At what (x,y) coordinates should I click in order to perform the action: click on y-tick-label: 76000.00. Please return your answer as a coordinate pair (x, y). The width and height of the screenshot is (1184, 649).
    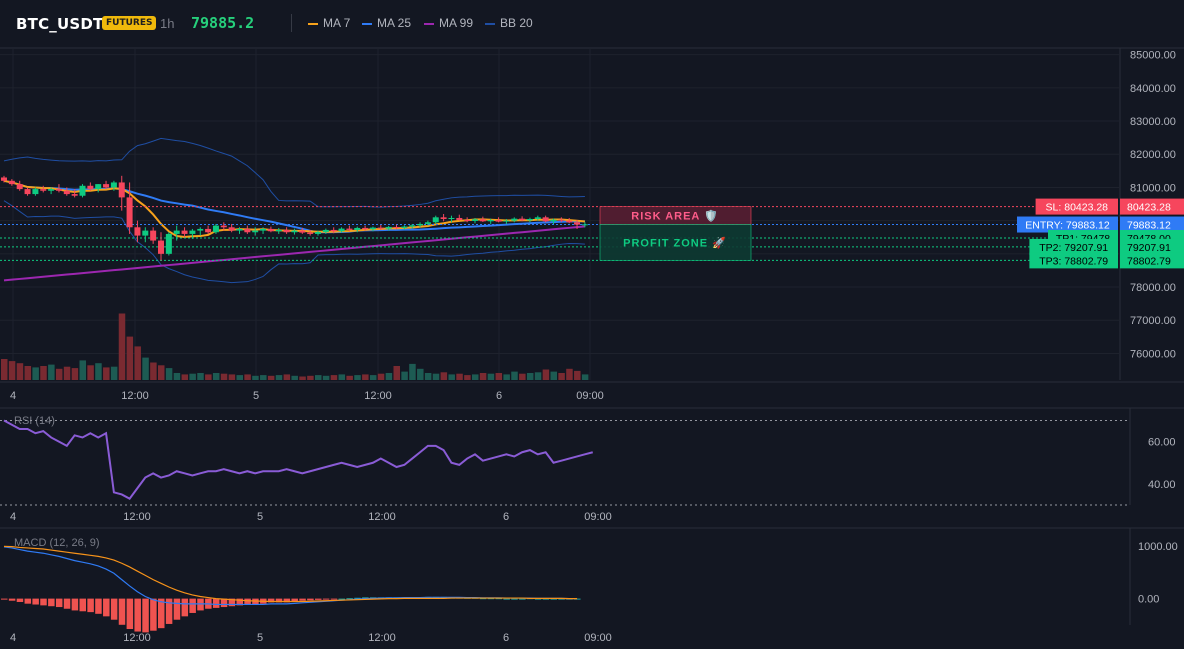
    Looking at the image, I should click on (1153, 354).